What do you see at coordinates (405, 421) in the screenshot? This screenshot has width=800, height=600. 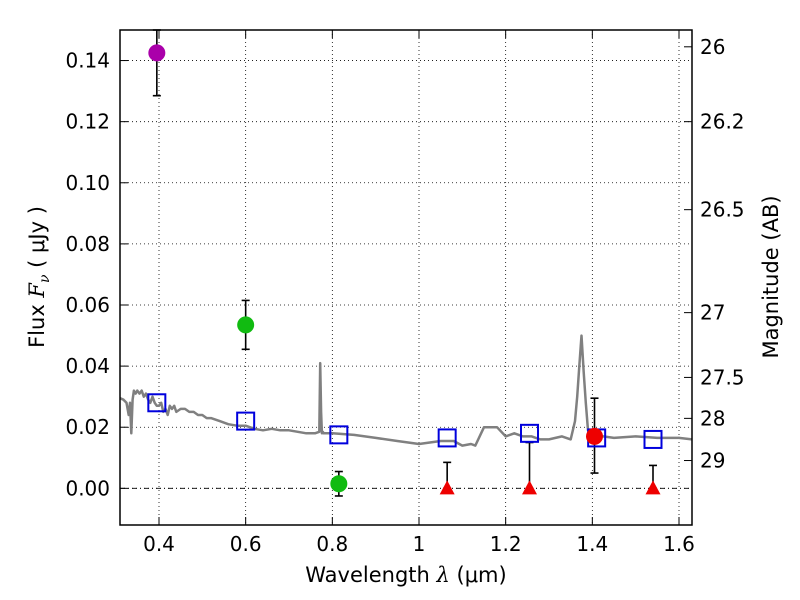 I see `model-photometry-markers` at bounding box center [405, 421].